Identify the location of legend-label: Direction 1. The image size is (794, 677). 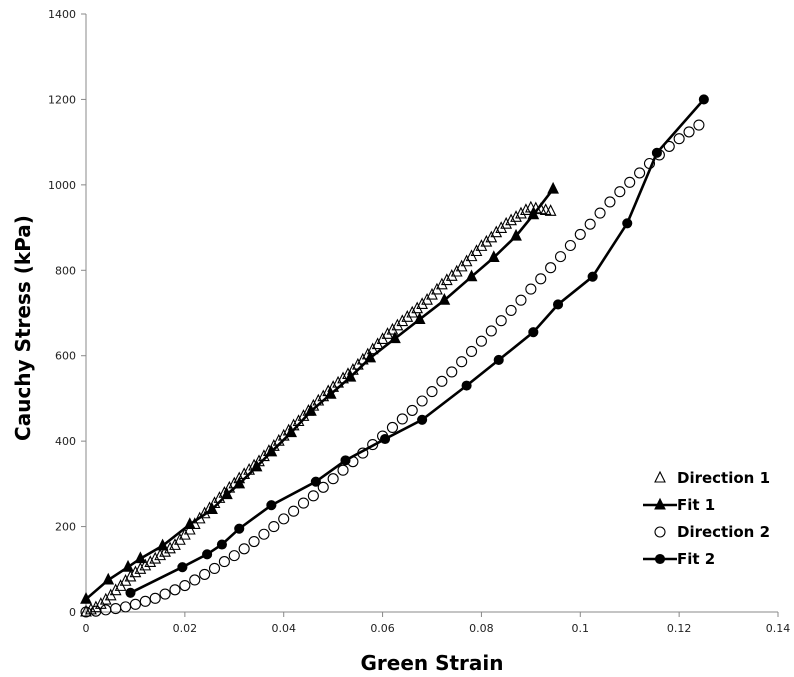
(723, 478).